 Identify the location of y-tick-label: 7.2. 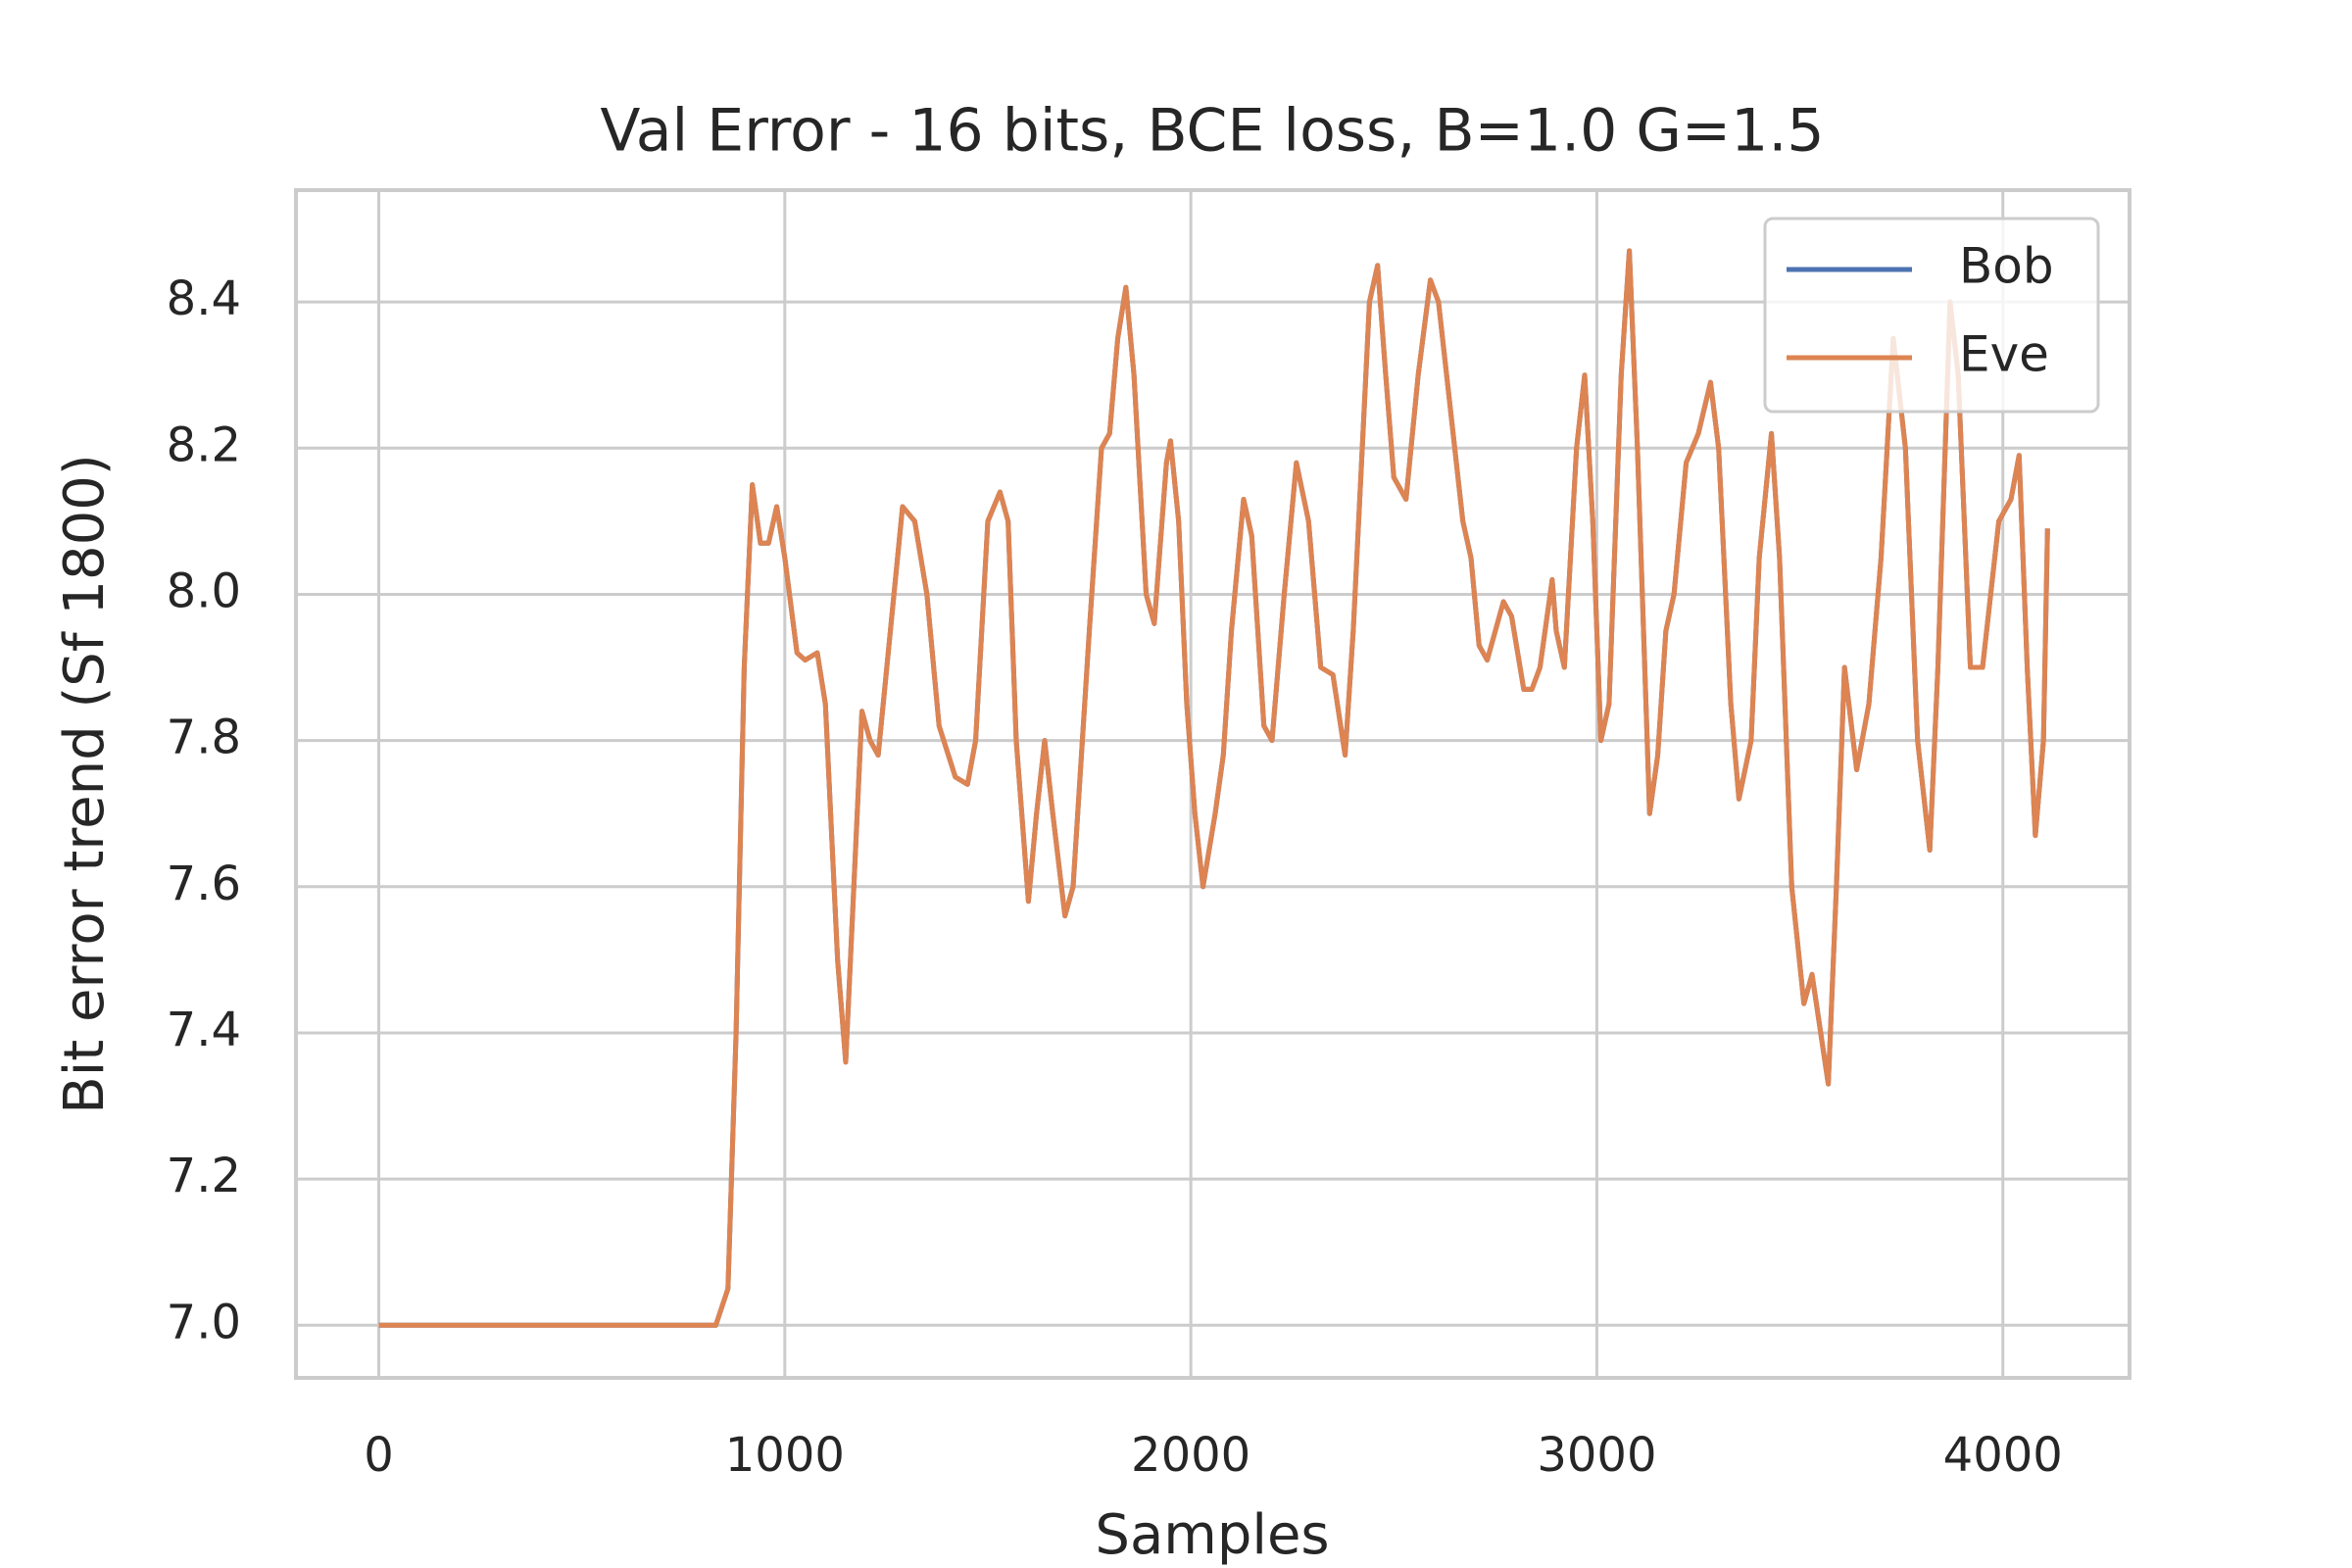
(204, 1176).